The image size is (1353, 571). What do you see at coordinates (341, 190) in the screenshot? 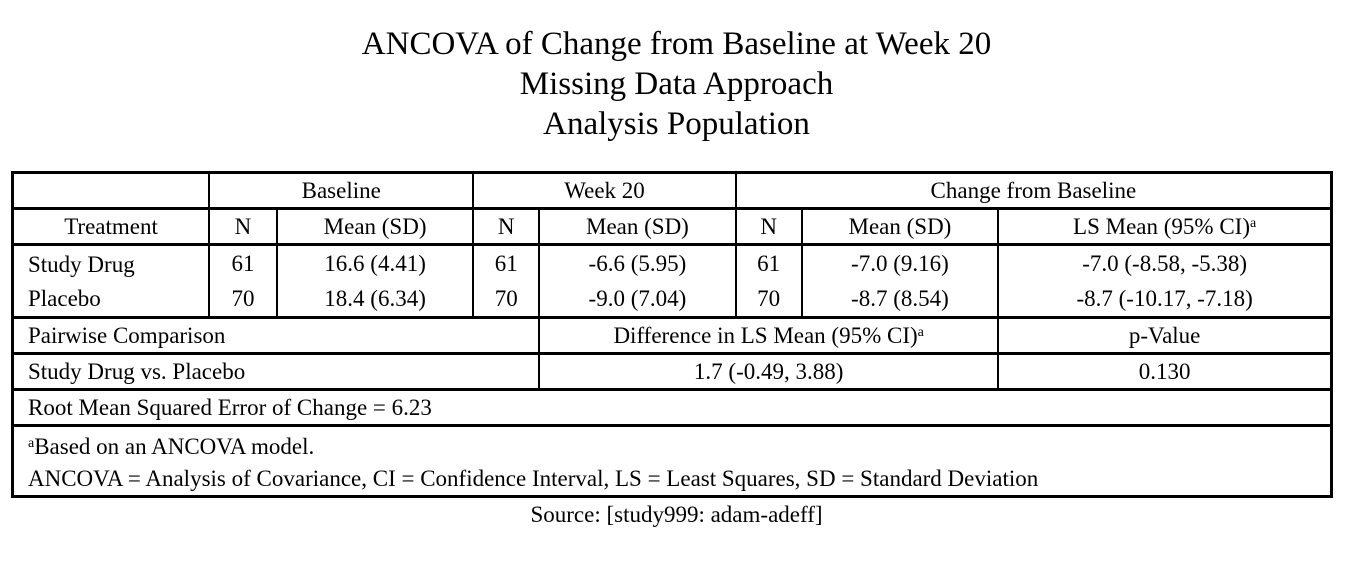
I see `group-baseline: Baseline` at bounding box center [341, 190].